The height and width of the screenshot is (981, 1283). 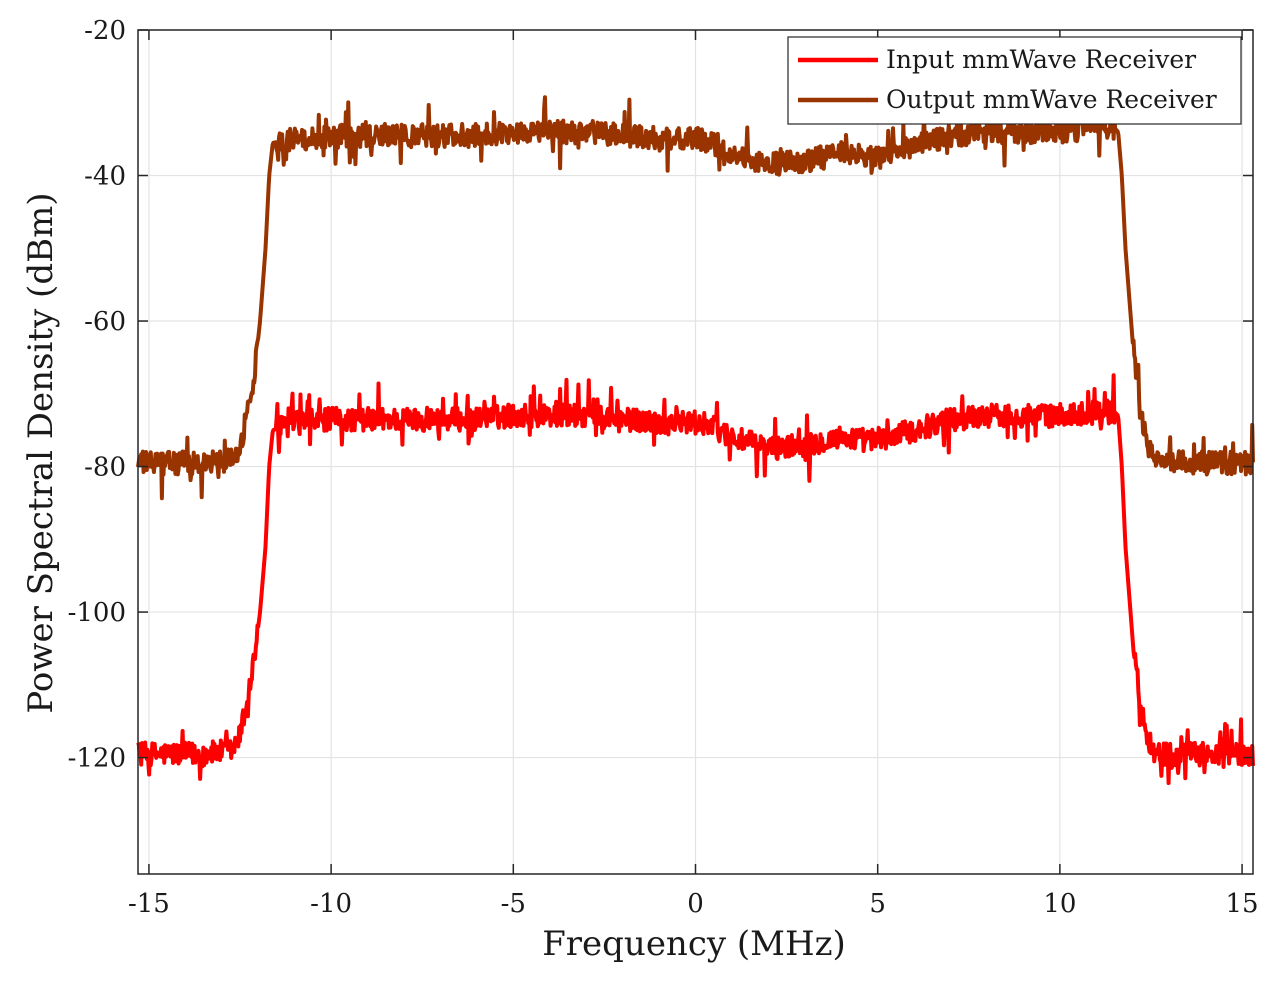 I want to click on x-tick-label: -15, so click(x=149, y=904).